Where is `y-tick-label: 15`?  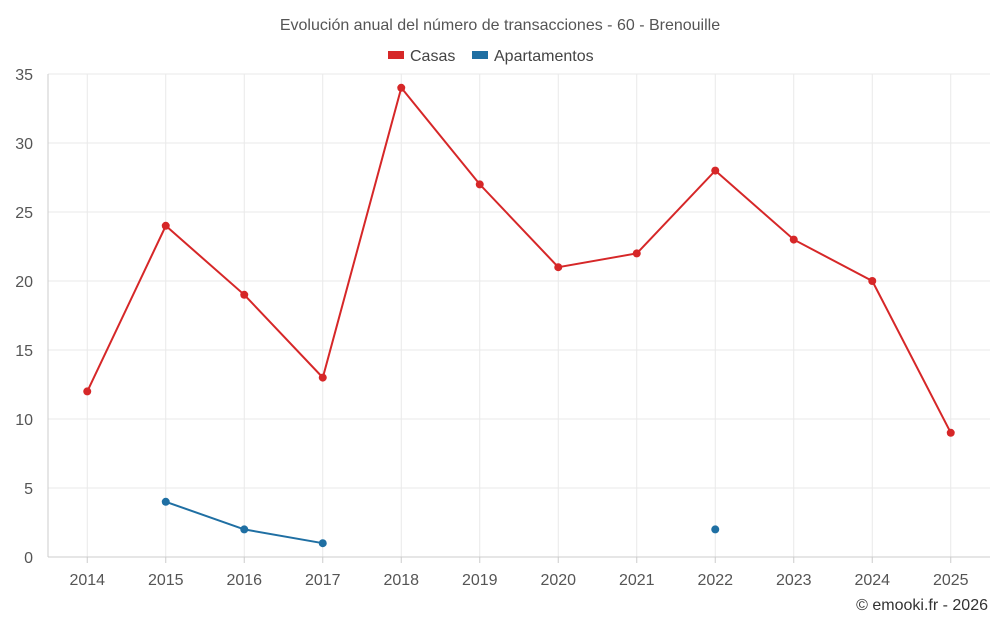 y-tick-label: 15 is located at coordinates (24, 351).